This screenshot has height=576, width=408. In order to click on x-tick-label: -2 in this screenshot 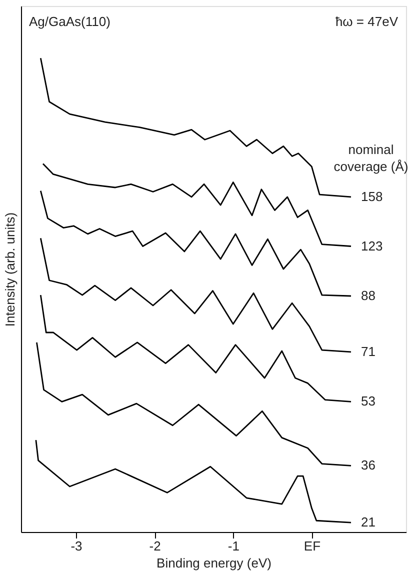, I will do `click(155, 546)`.